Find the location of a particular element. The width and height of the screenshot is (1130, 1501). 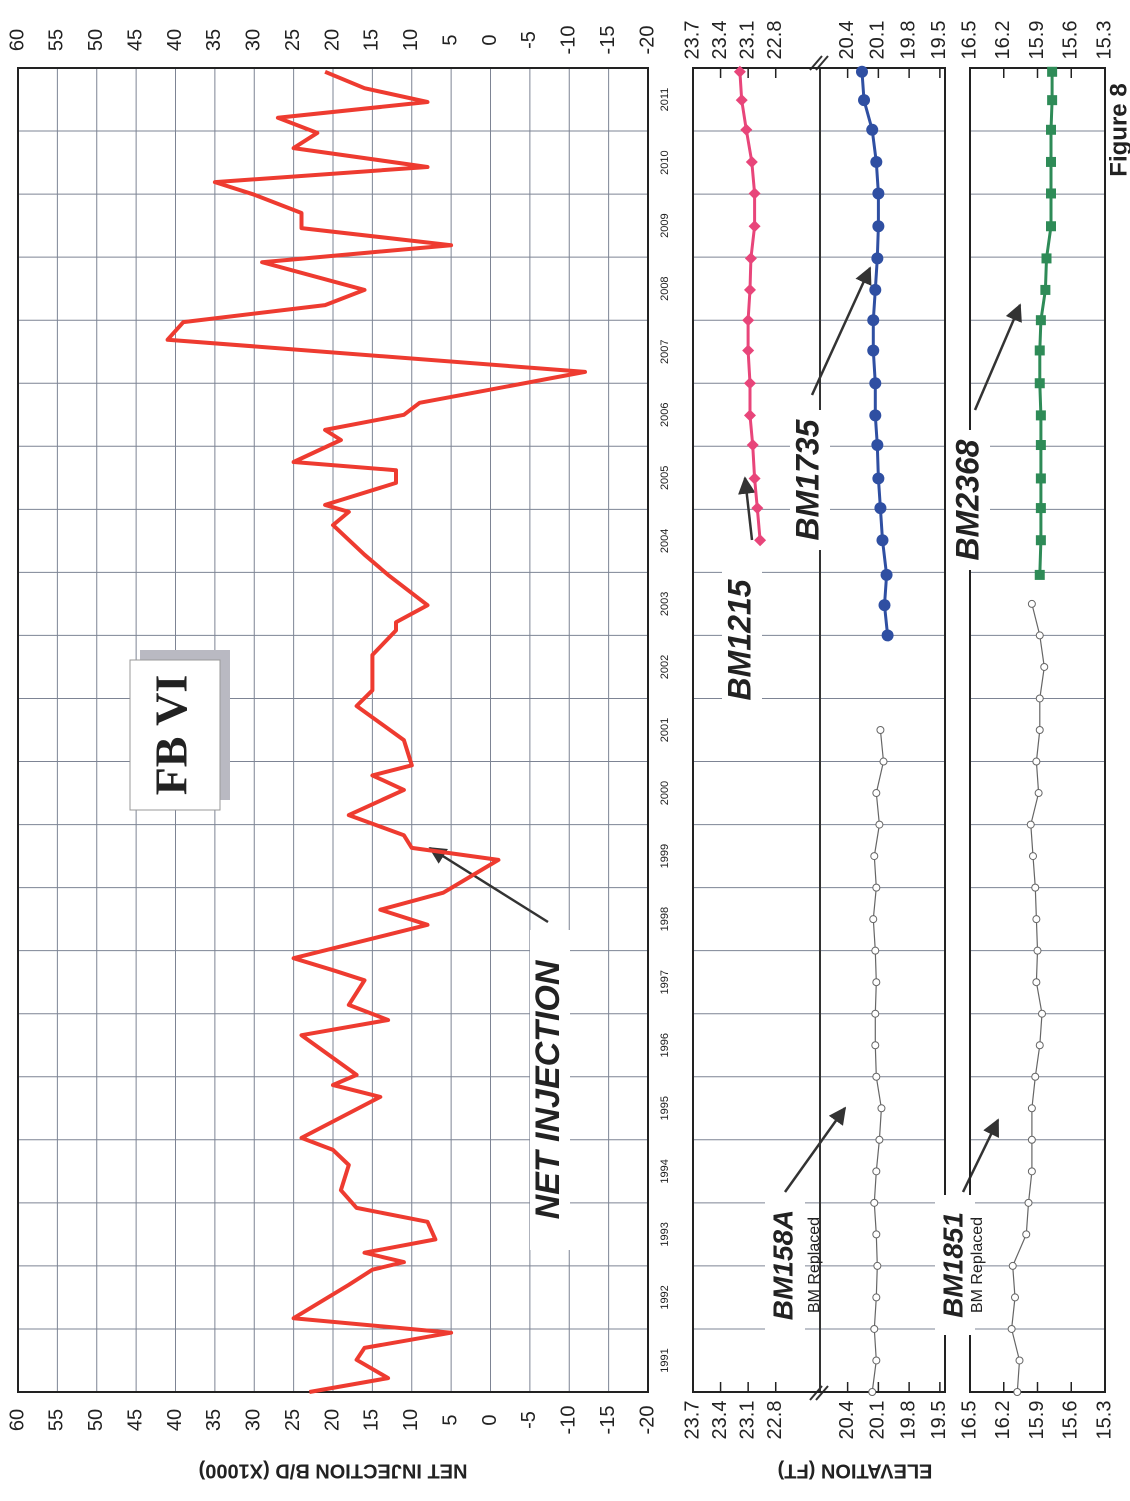

x-tick-label: 2002 is located at coordinates (665, 667).